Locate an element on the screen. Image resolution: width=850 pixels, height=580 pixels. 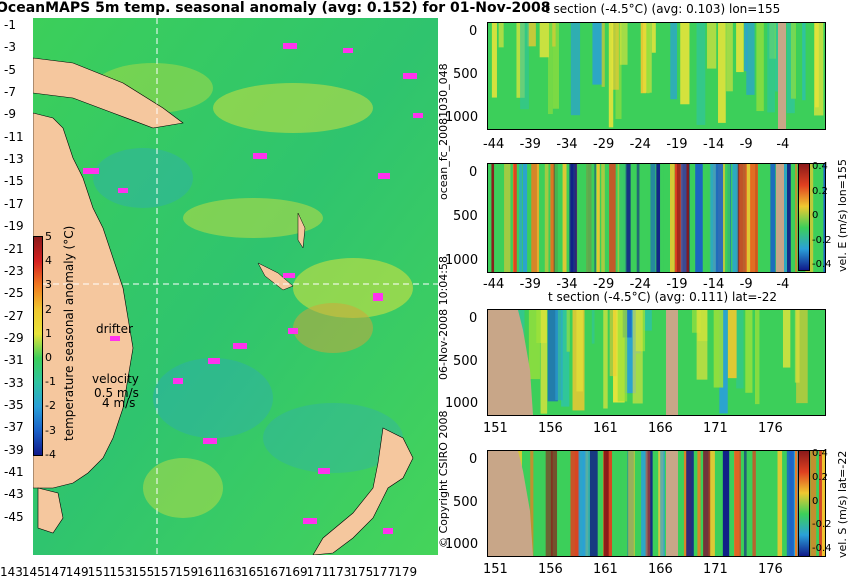
velocity-legend-value: 0.5 m/s is located at coordinates (116, 393).